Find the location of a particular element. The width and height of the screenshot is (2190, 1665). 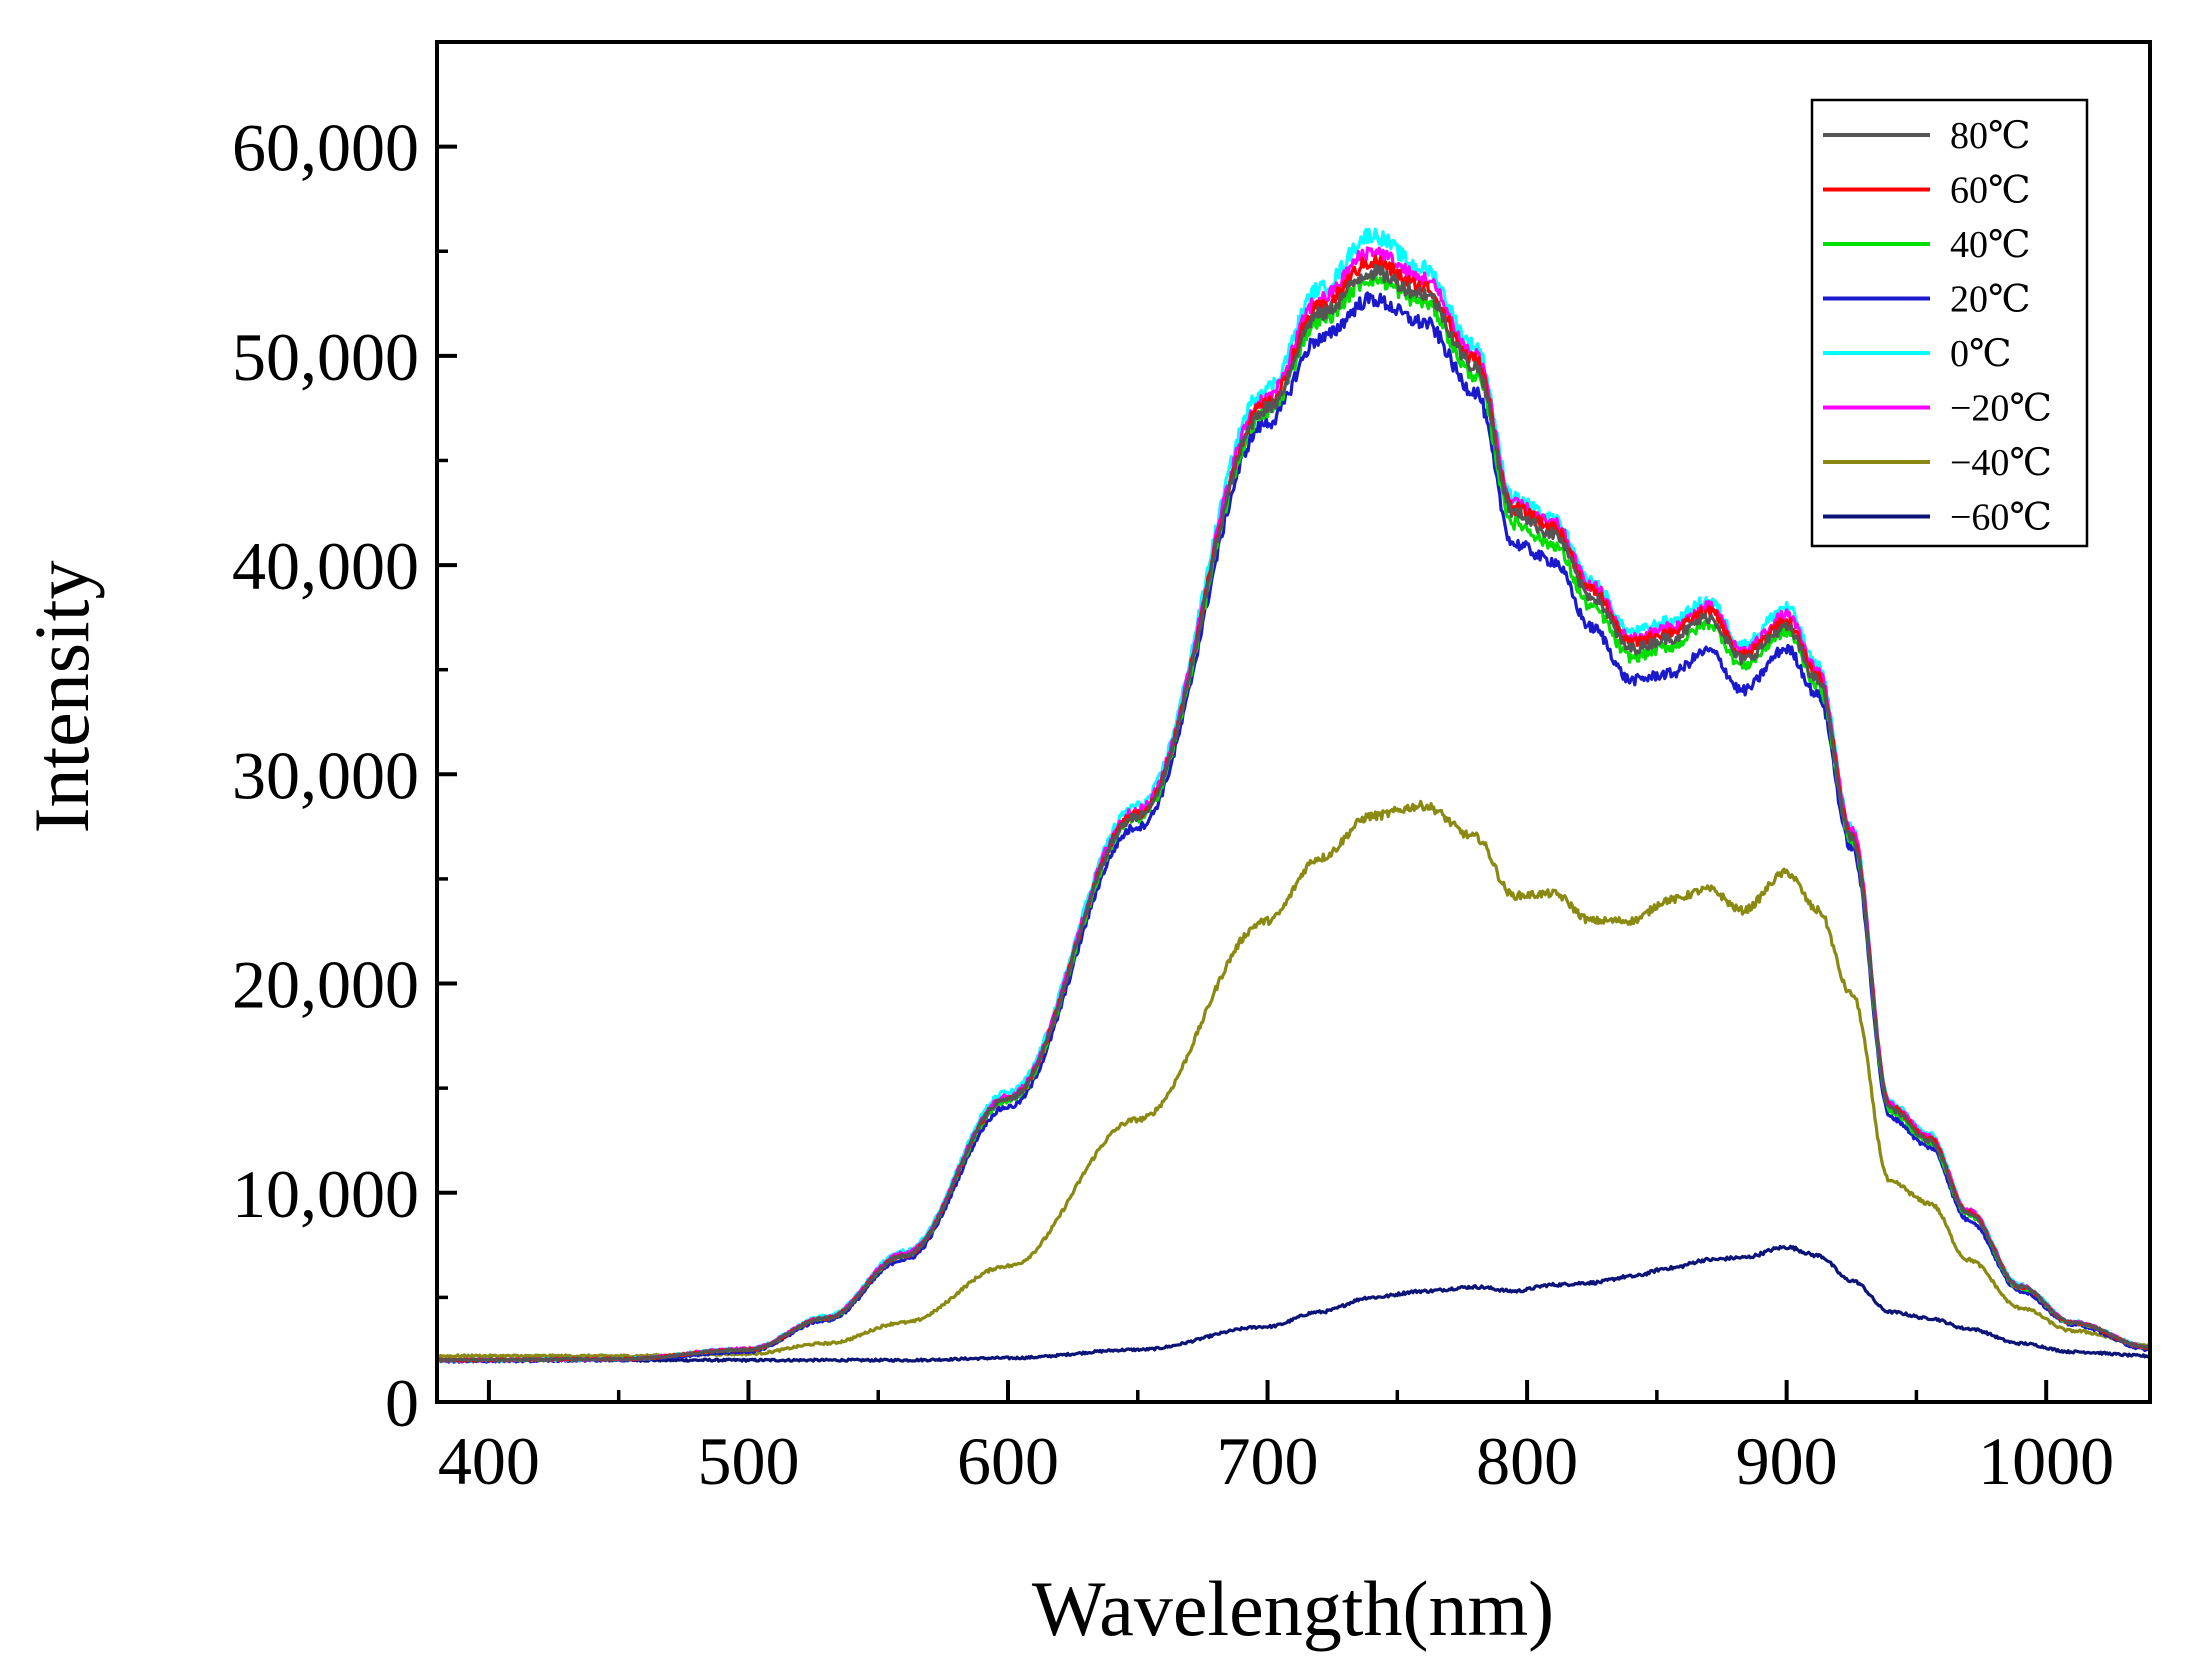

legend-items: 80℃ 60℃ 40℃ 20℃ 0℃ −20℃ −40℃ −60℃ is located at coordinates (1937, 327).